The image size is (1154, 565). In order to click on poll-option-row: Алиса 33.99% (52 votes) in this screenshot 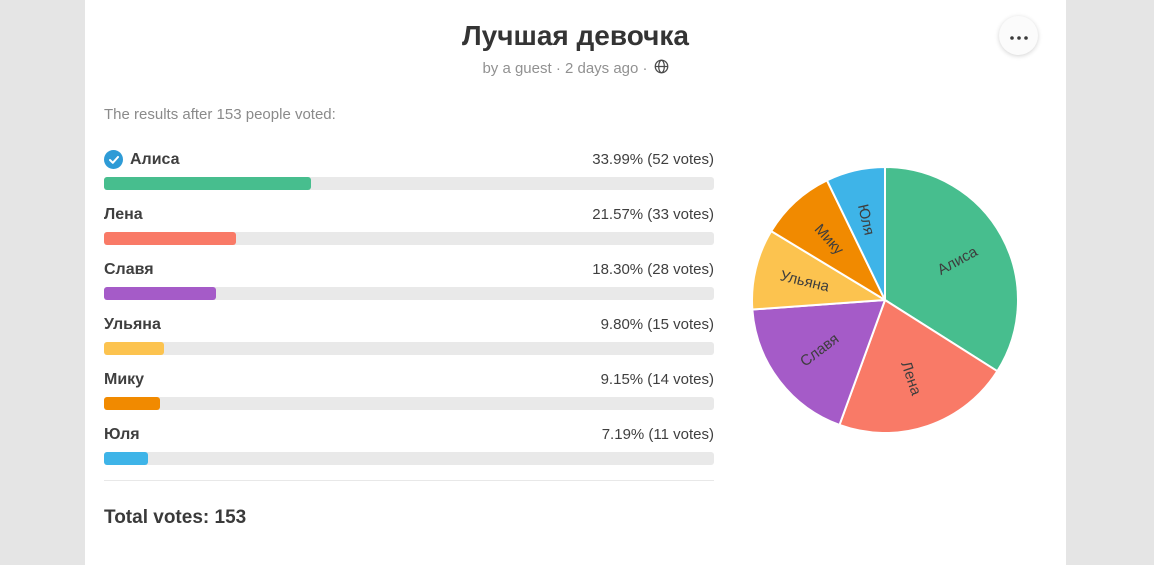, I will do `click(409, 170)`.